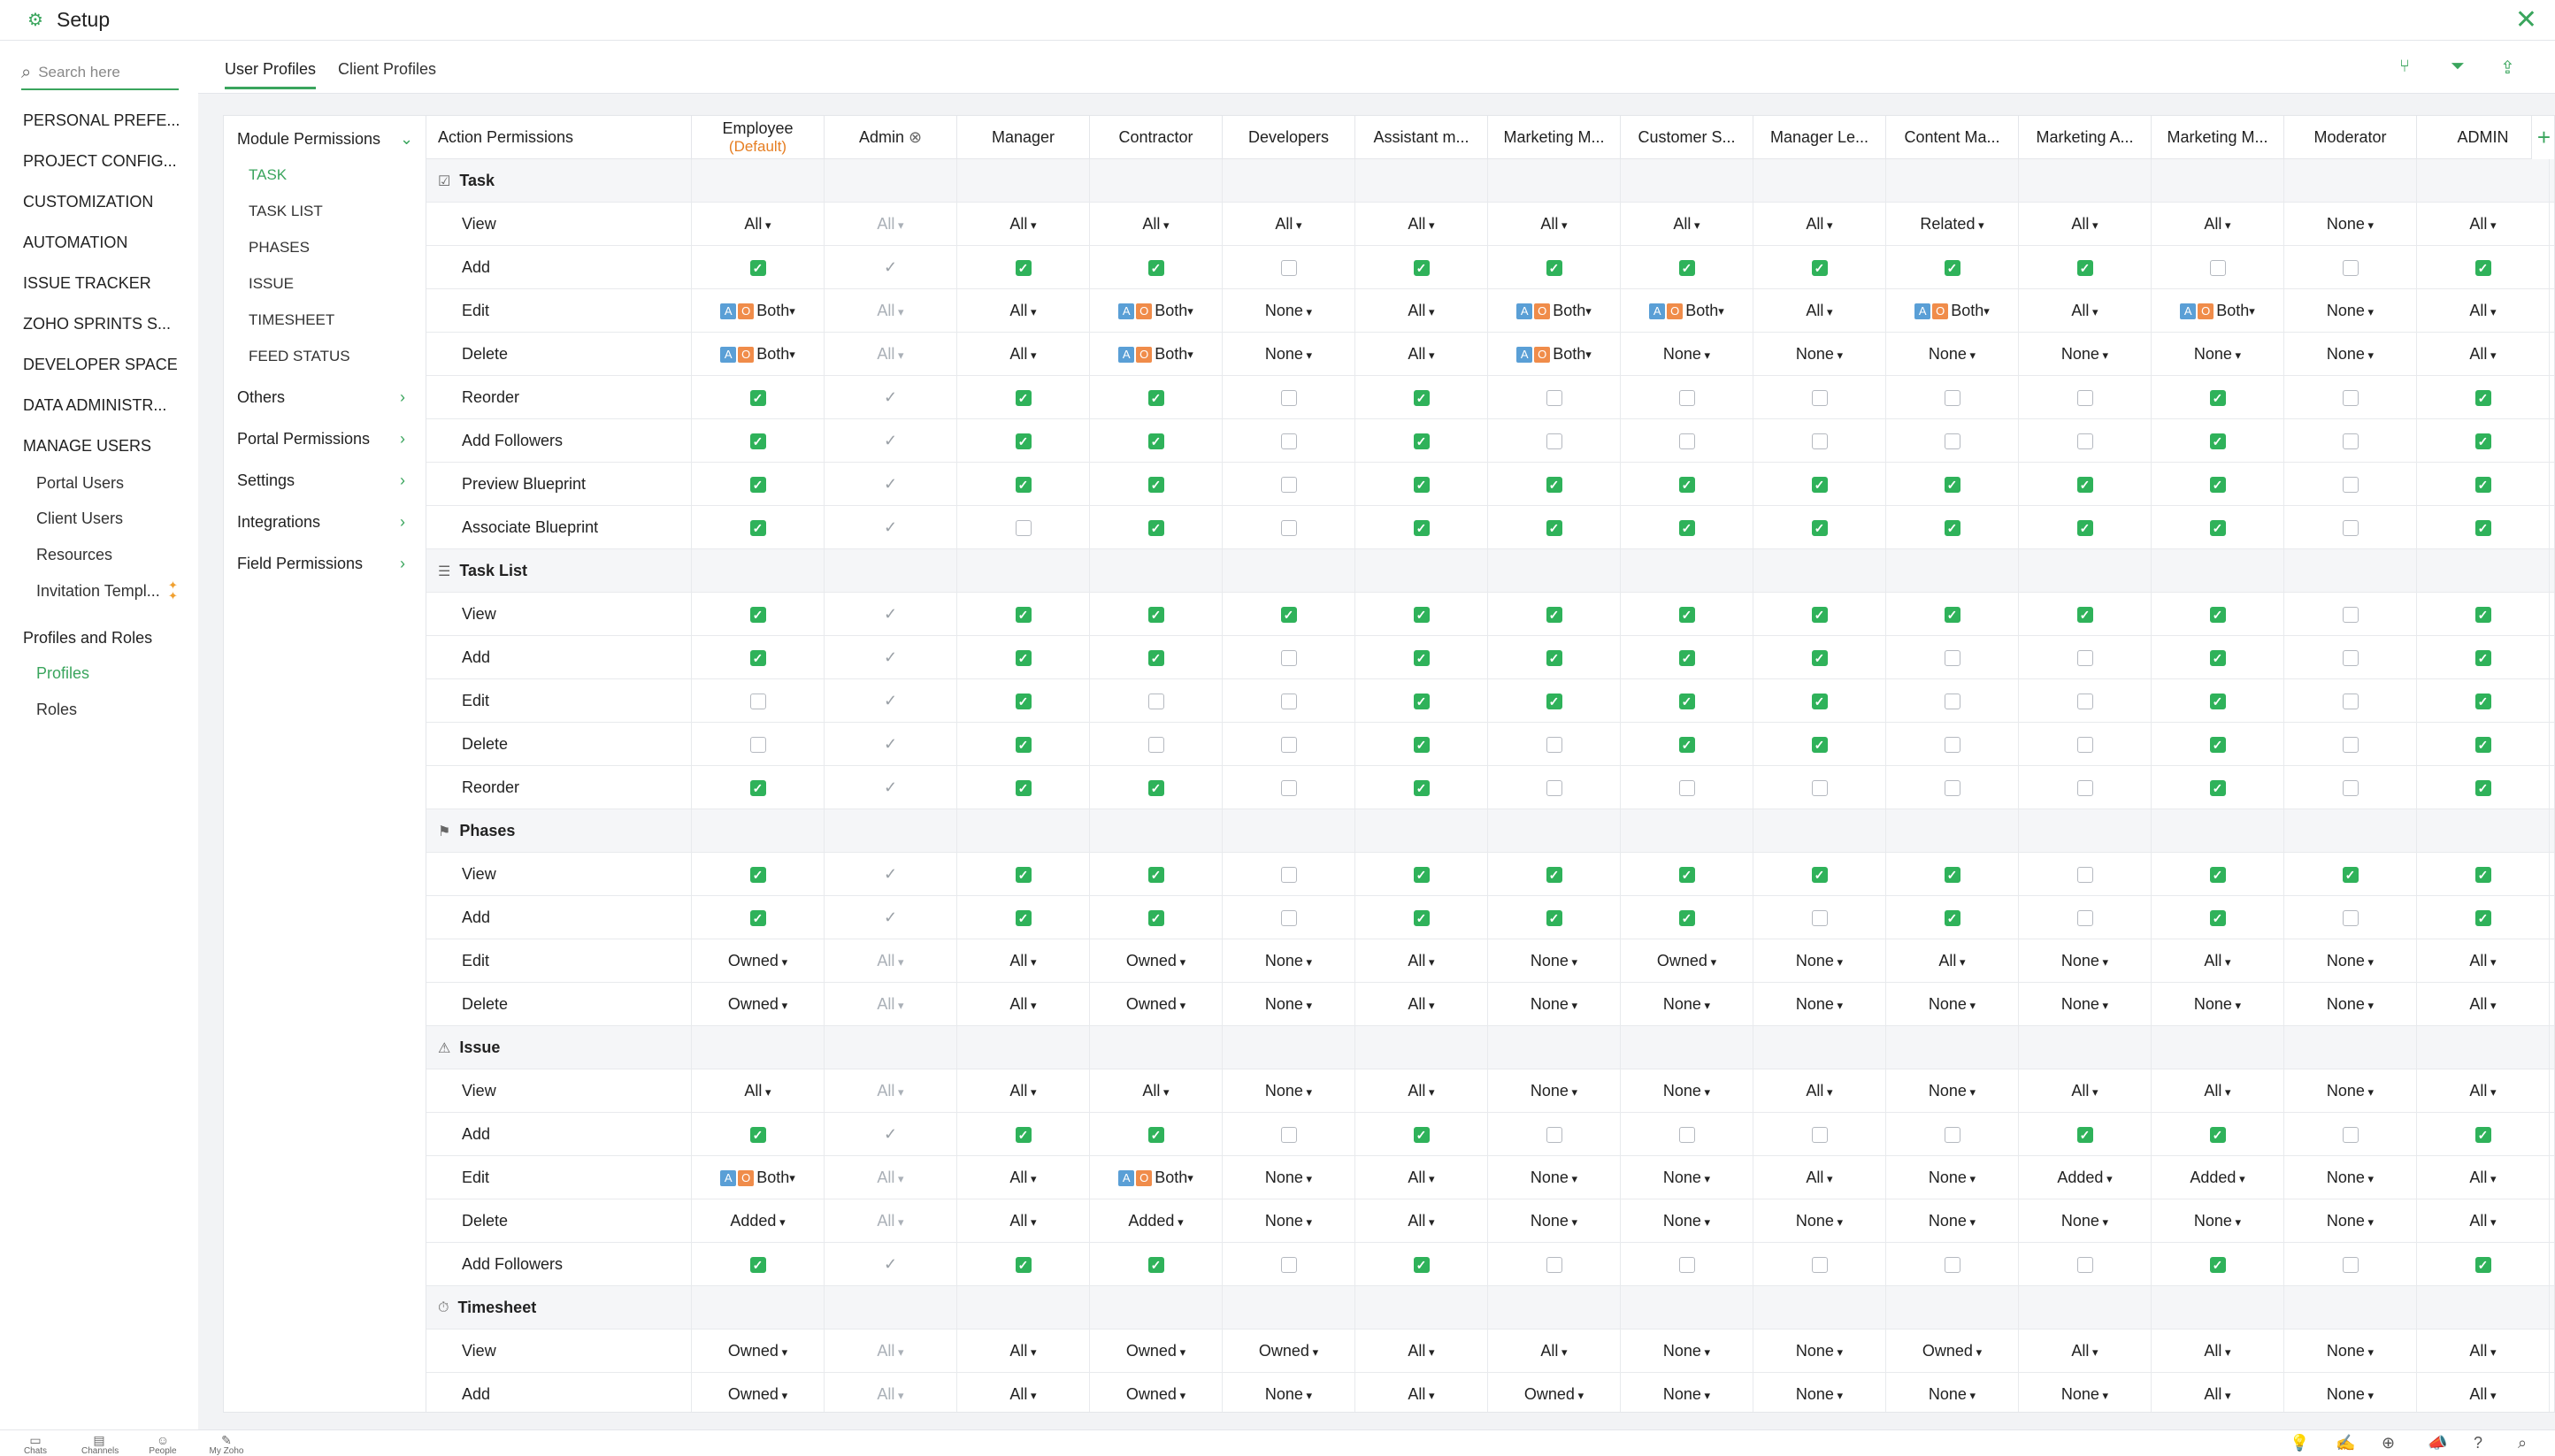 The image size is (2555, 1456). What do you see at coordinates (63, 673) in the screenshot?
I see `sidebar-item-profiles: Profiles` at bounding box center [63, 673].